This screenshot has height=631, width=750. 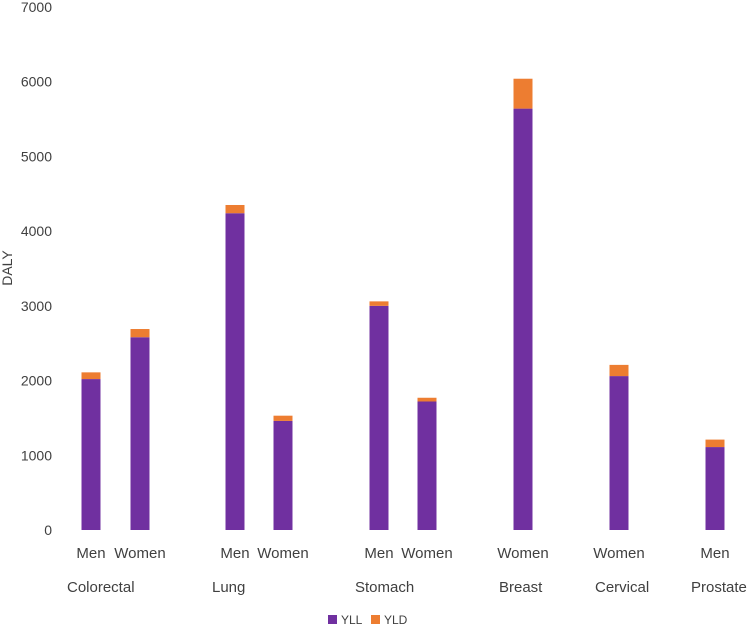 I want to click on y-tick-label: 0, so click(x=48, y=530).